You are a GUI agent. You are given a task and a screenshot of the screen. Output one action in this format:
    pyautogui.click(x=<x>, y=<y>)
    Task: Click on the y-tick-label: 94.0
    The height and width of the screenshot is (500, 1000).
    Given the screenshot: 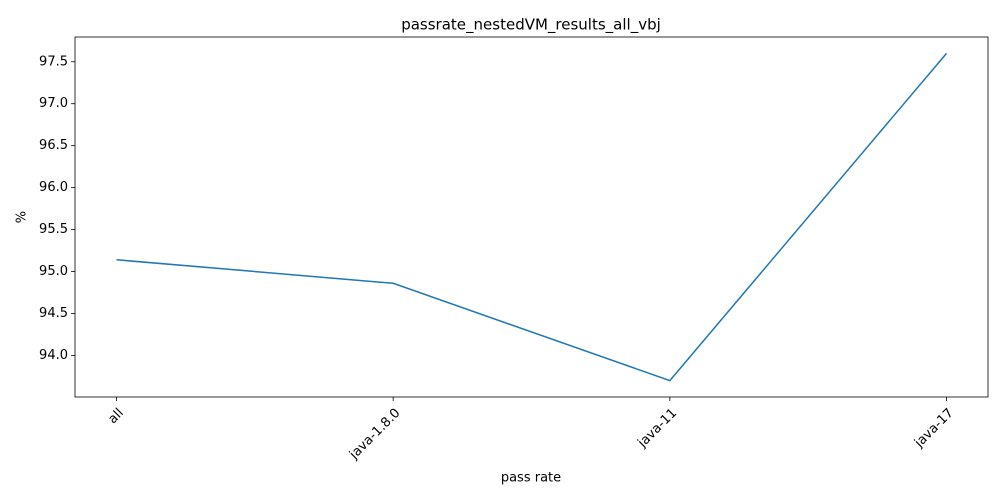 What is the action you would take?
    pyautogui.click(x=53, y=355)
    